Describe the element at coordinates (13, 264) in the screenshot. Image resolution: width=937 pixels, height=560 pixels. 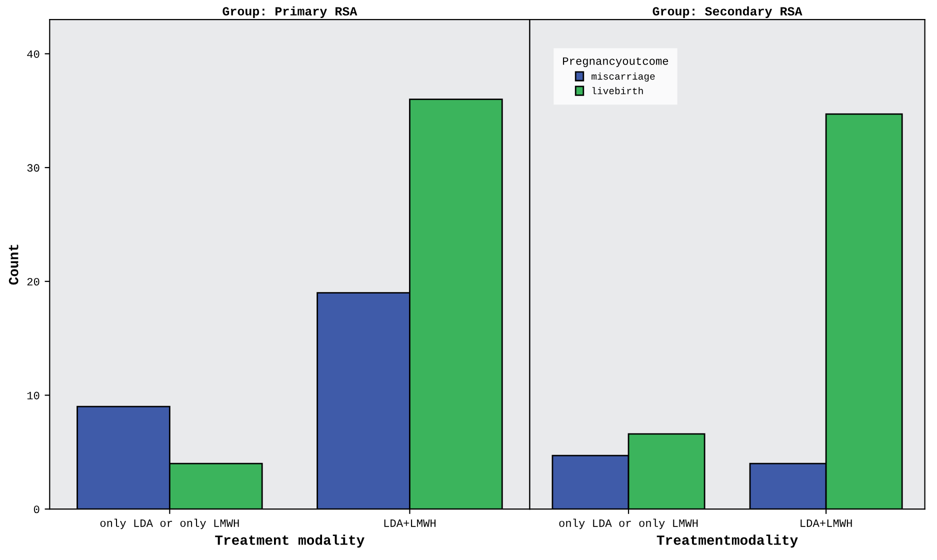
I see `y-axis-title: Count` at that location.